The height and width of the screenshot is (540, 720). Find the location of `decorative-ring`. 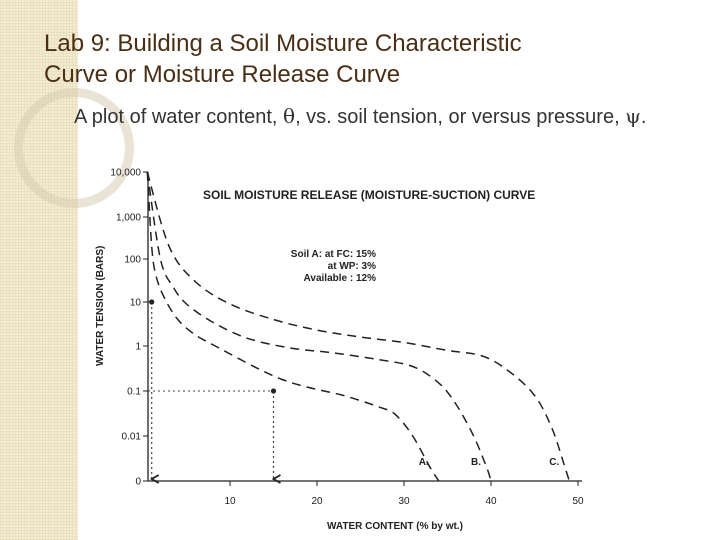

decorative-ring is located at coordinates (74, 148).